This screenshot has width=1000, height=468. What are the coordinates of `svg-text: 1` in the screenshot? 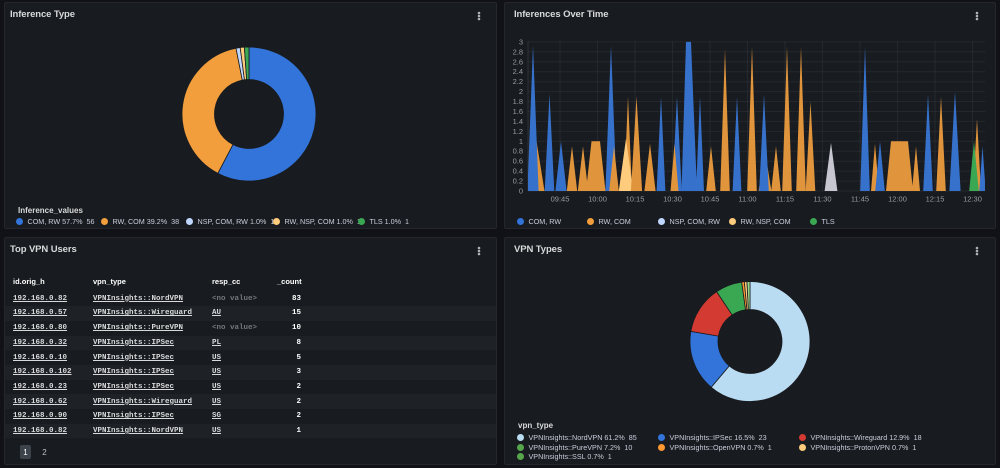 It's located at (521, 141).